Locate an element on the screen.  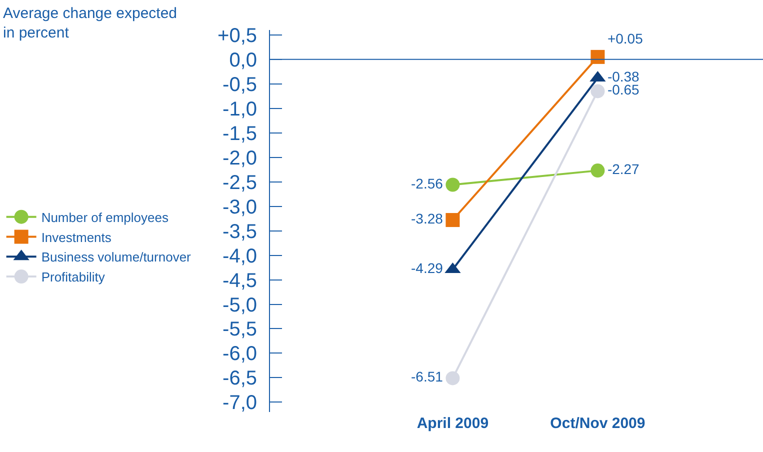
data-label: -6.51 is located at coordinates (427, 376).